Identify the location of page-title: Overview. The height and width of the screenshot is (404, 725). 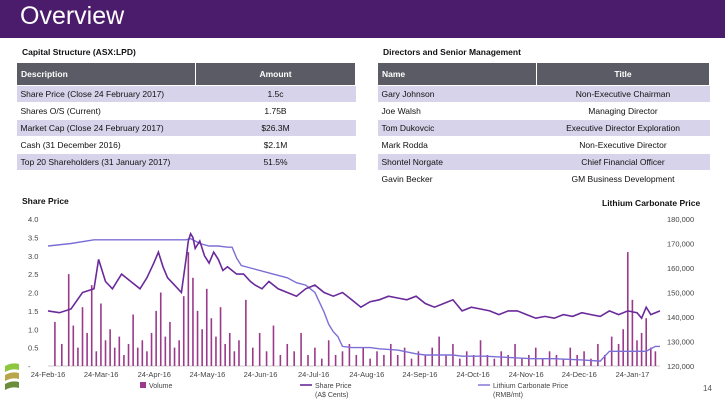
(72, 16).